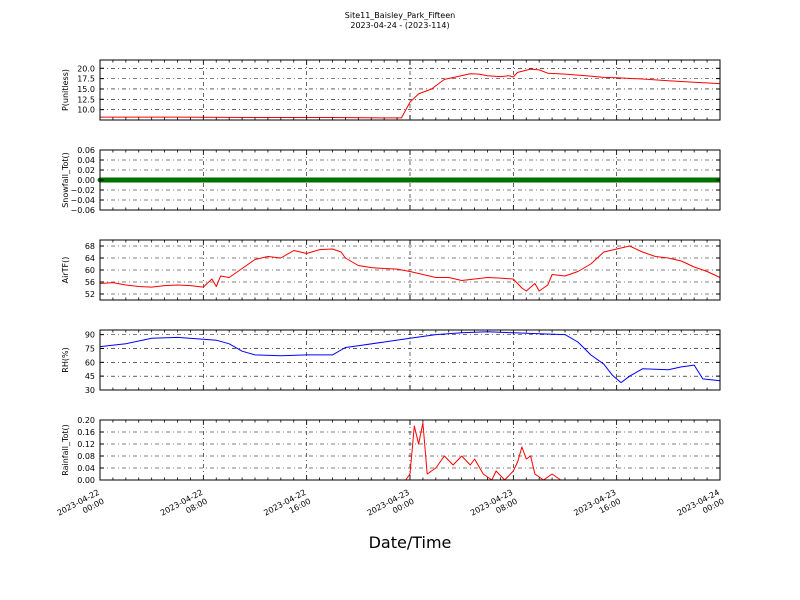 This screenshot has width=800, height=600. Describe the element at coordinates (494, 507) in the screenshot. I see `x-tick-label: 2023-04-2308:00` at that location.